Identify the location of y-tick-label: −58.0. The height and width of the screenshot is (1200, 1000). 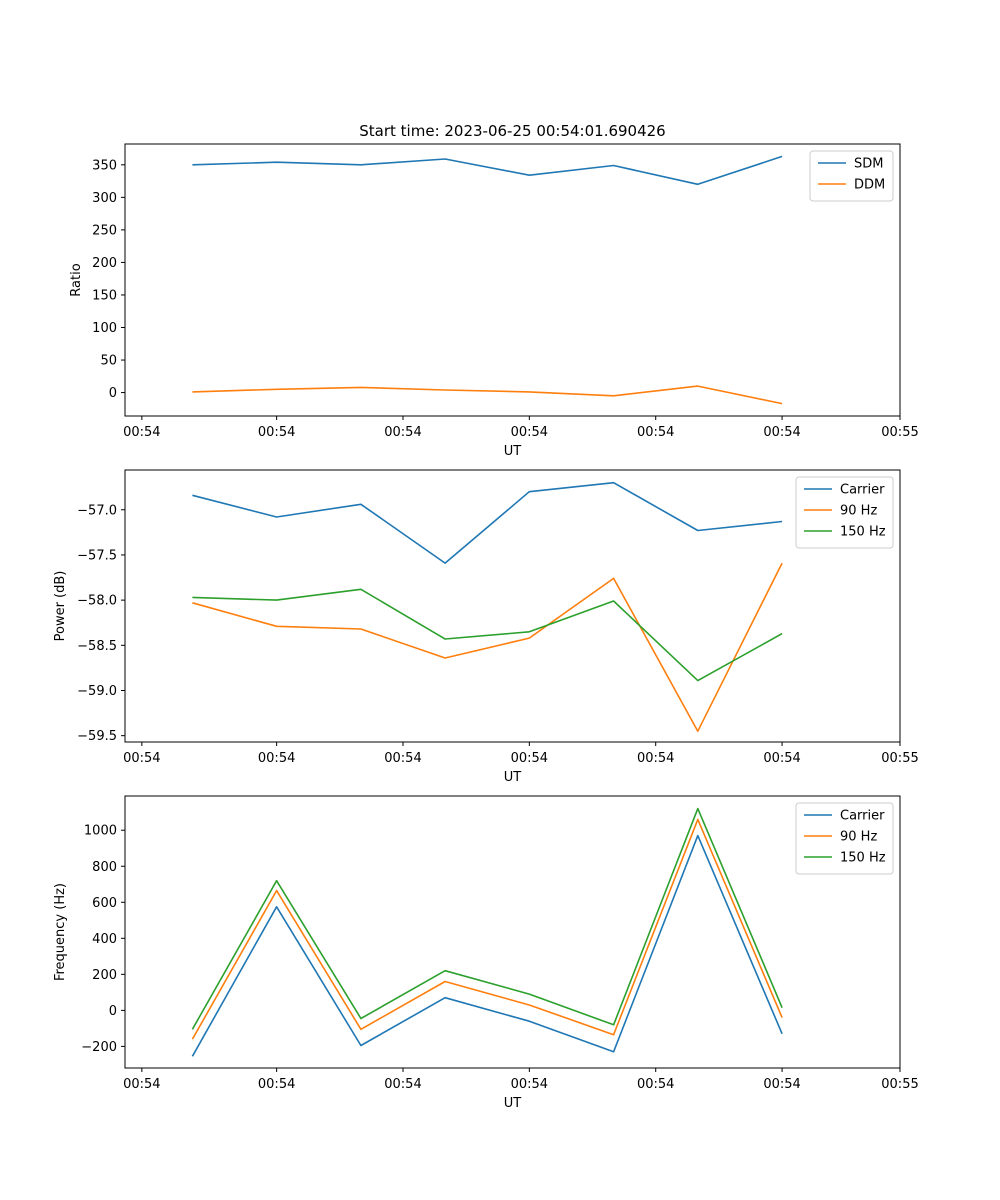
(97, 601).